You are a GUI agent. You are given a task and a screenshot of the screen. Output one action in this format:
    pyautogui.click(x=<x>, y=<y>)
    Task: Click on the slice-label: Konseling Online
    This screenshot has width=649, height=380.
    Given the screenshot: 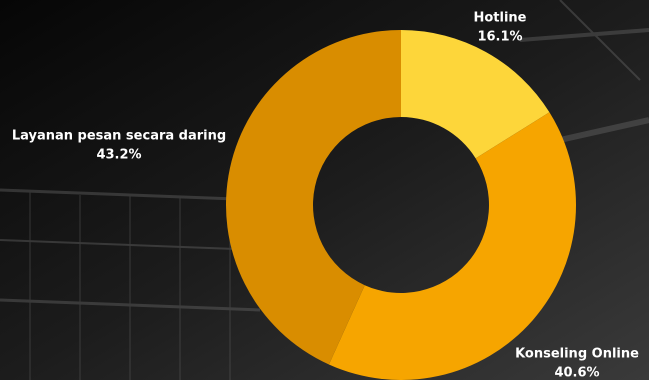 What is the action you would take?
    pyautogui.click(x=577, y=354)
    